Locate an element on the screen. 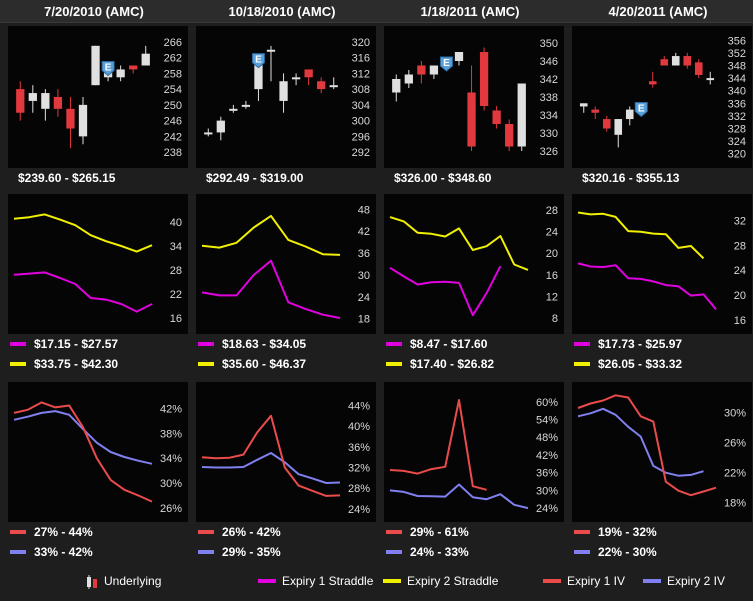 This screenshot has width=753, height=601. straddle-chart-4: 32 28 24 20 16 is located at coordinates (662, 264).